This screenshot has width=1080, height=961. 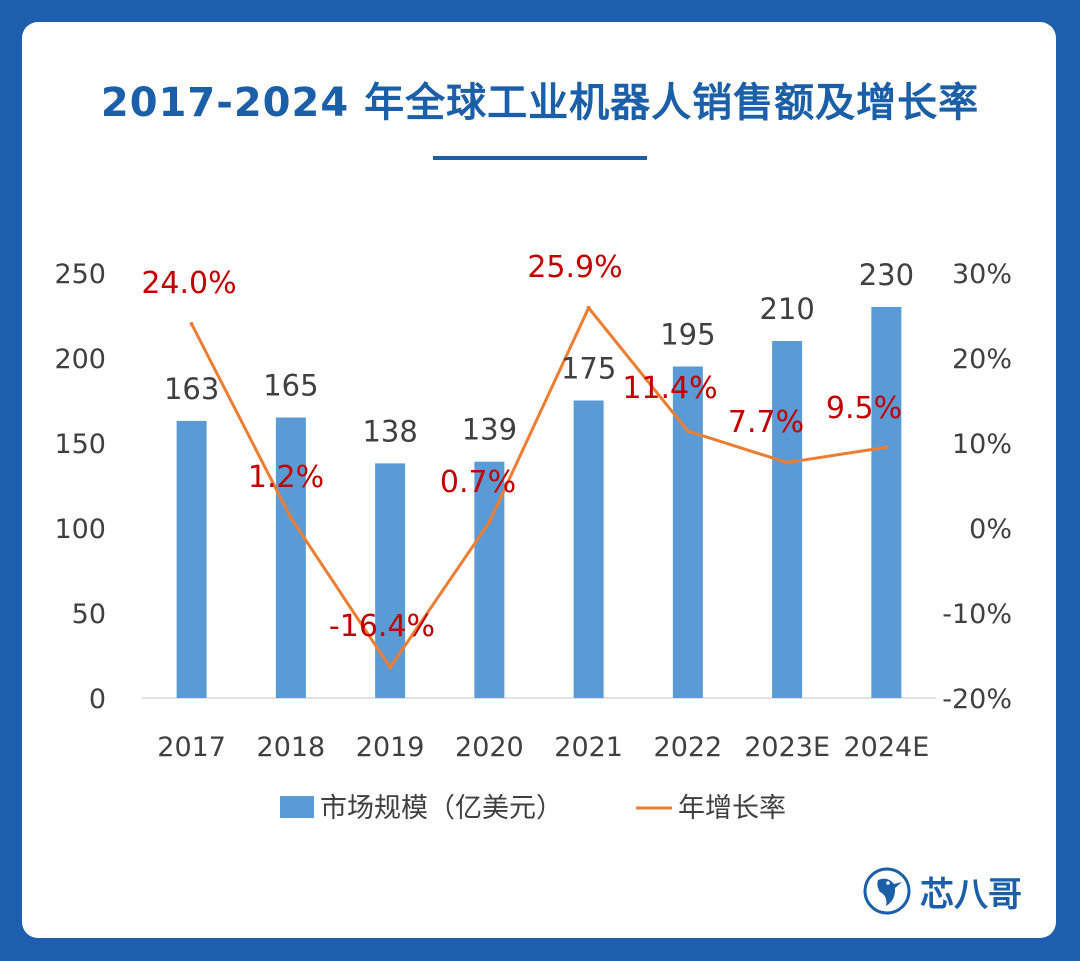 What do you see at coordinates (97, 699) in the screenshot?
I see `y-left-tick-label: 0` at bounding box center [97, 699].